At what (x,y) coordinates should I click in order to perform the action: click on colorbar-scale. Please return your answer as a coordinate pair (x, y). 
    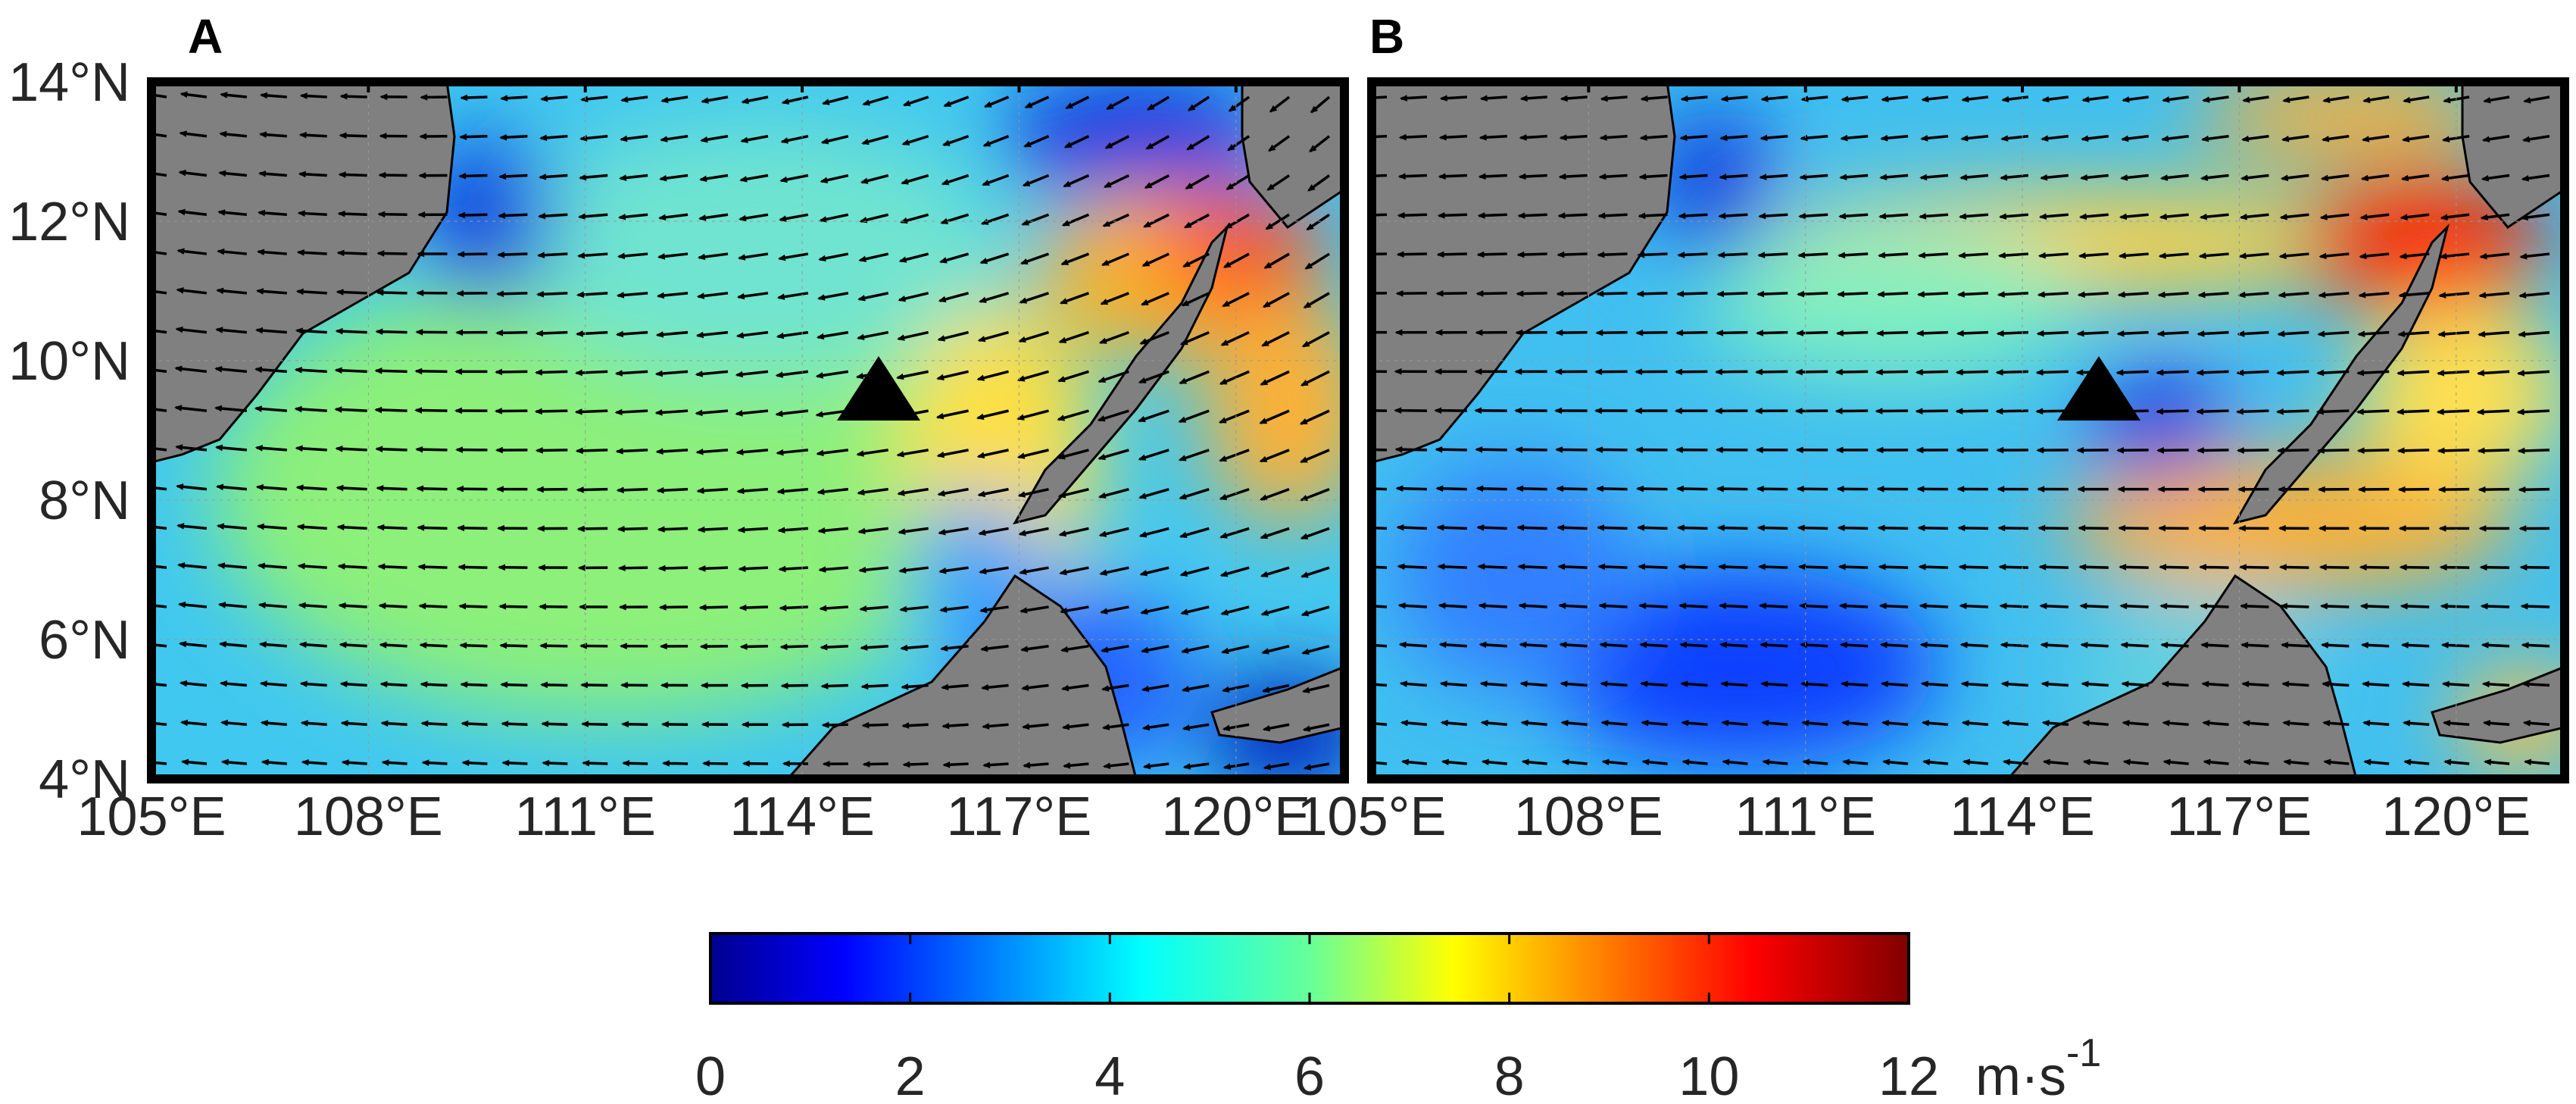
    Looking at the image, I should click on (1310, 968).